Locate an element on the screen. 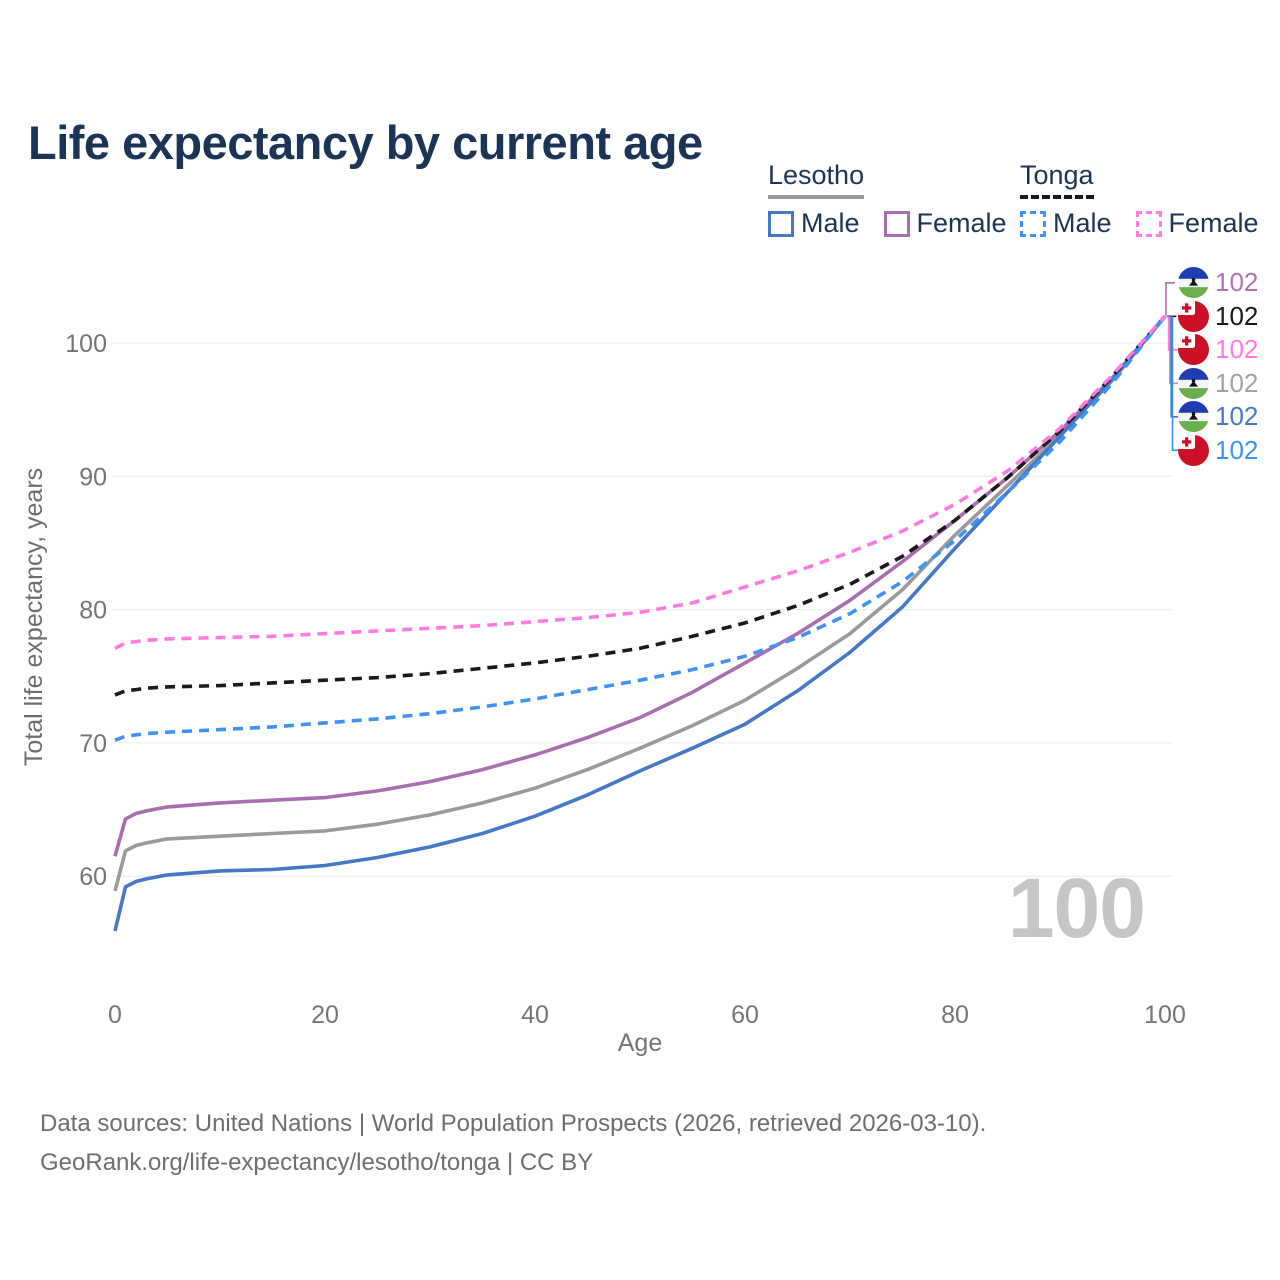 The image size is (1280, 1280). legend-item-tonga-male: Male is located at coordinates (1066, 223).